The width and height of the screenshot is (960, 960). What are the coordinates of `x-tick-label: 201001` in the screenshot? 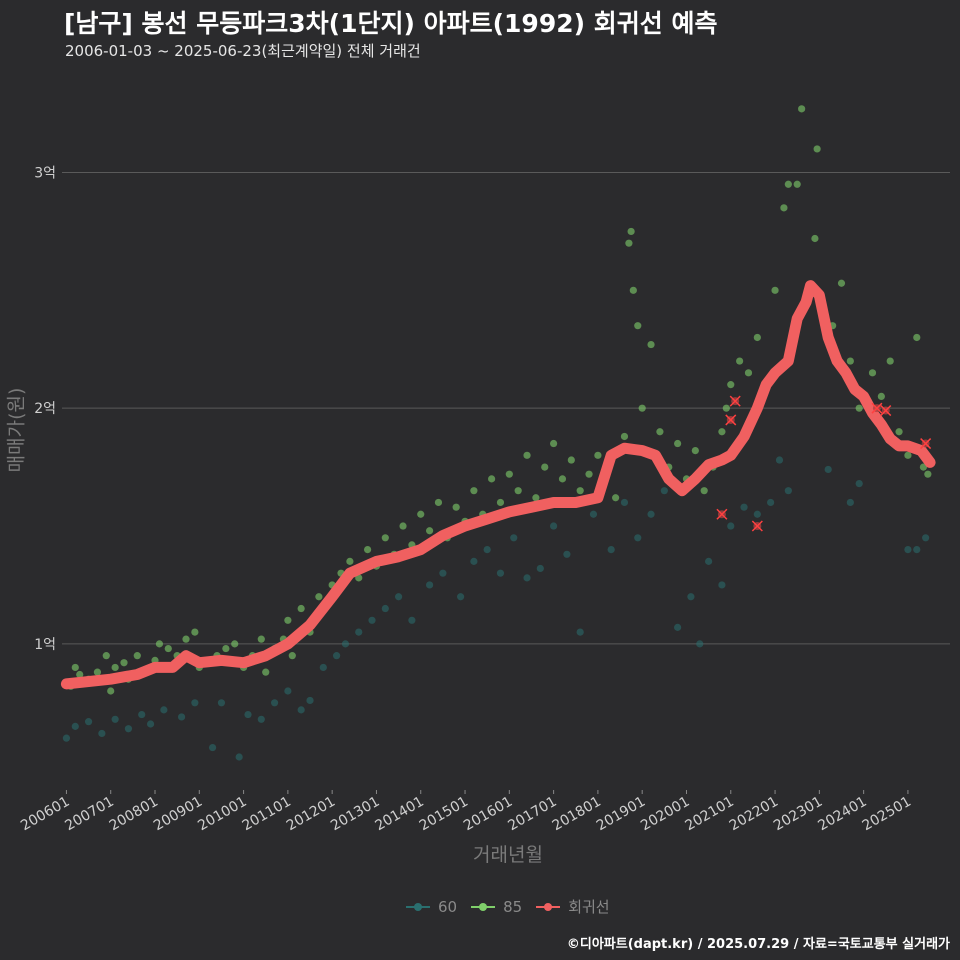 It's located at (222, 814).